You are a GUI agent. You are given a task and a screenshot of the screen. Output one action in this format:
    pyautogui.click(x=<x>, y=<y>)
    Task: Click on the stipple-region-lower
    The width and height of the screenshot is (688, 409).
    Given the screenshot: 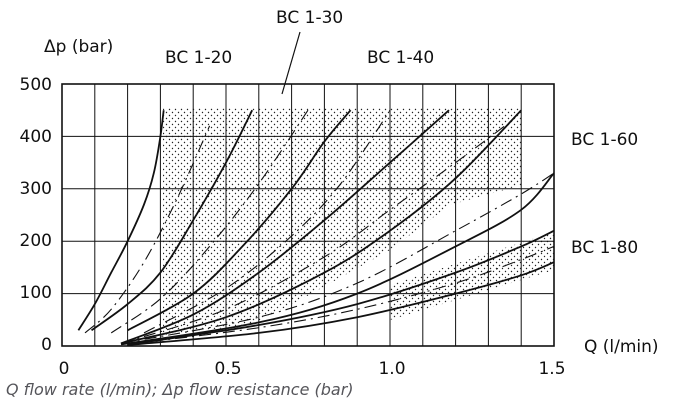 What is the action you would take?
    pyautogui.click(x=472, y=276)
    